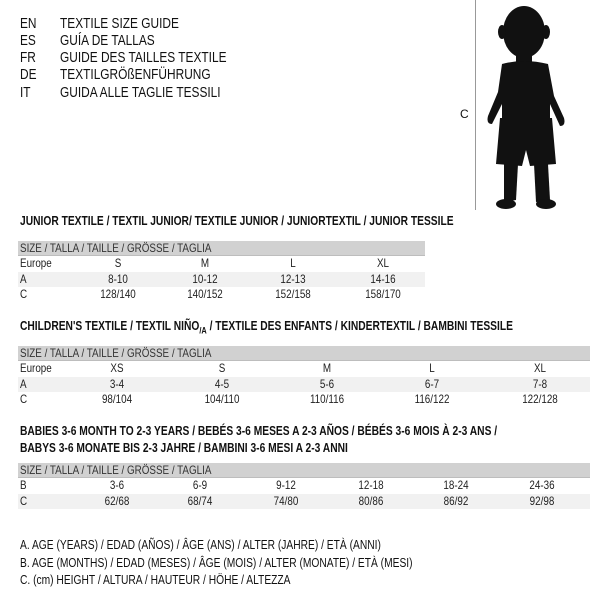  What do you see at coordinates (205, 263) in the screenshot?
I see `table-row: Europe S M L XL` at bounding box center [205, 263].